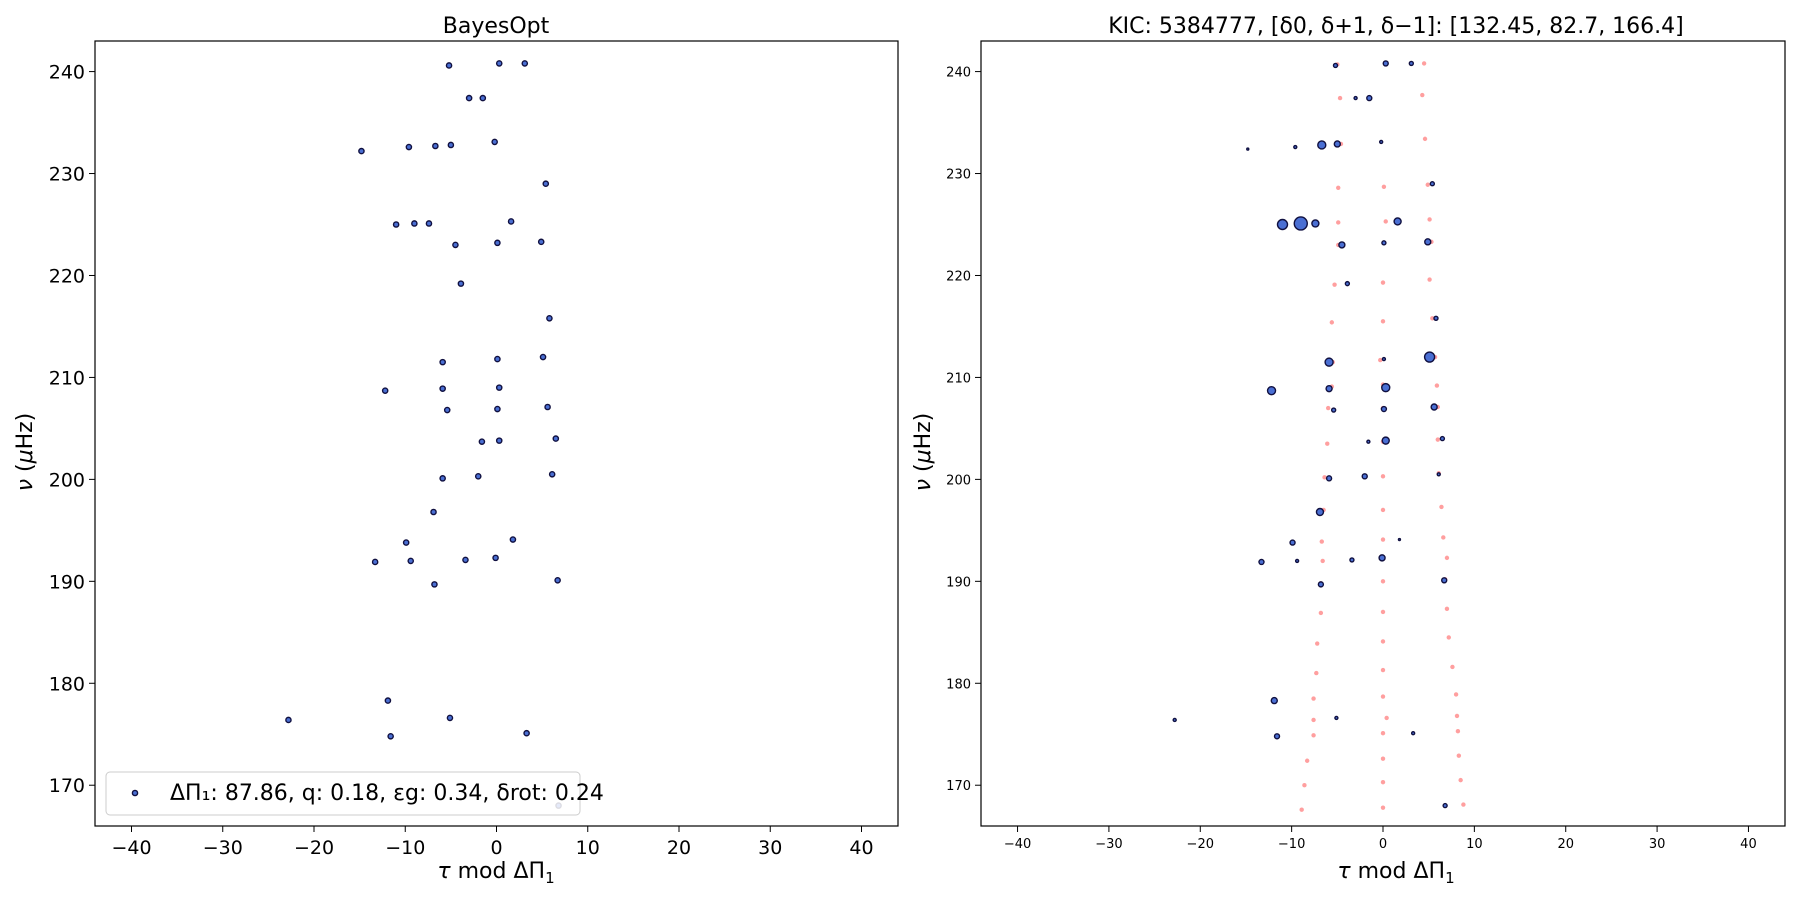 The width and height of the screenshot is (1800, 900). What do you see at coordinates (67, 684) in the screenshot?
I see `left-y-tick-label: 180` at bounding box center [67, 684].